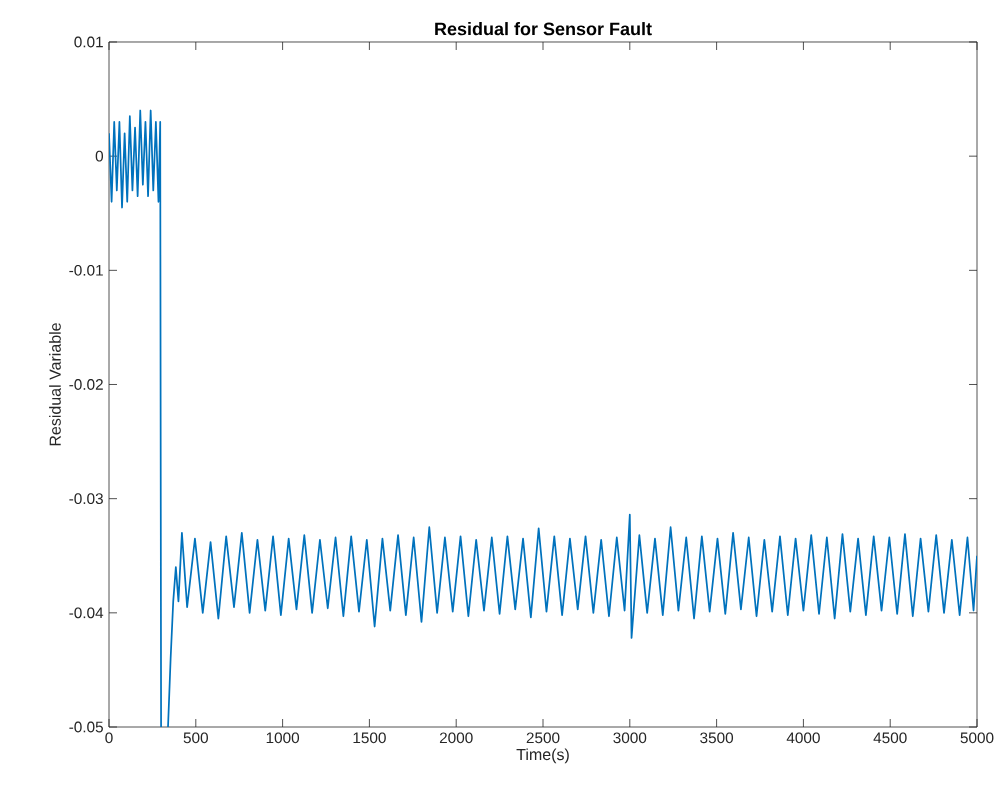 The image size is (1005, 809). What do you see at coordinates (543, 738) in the screenshot?
I see `x-tick-label: 2500` at bounding box center [543, 738].